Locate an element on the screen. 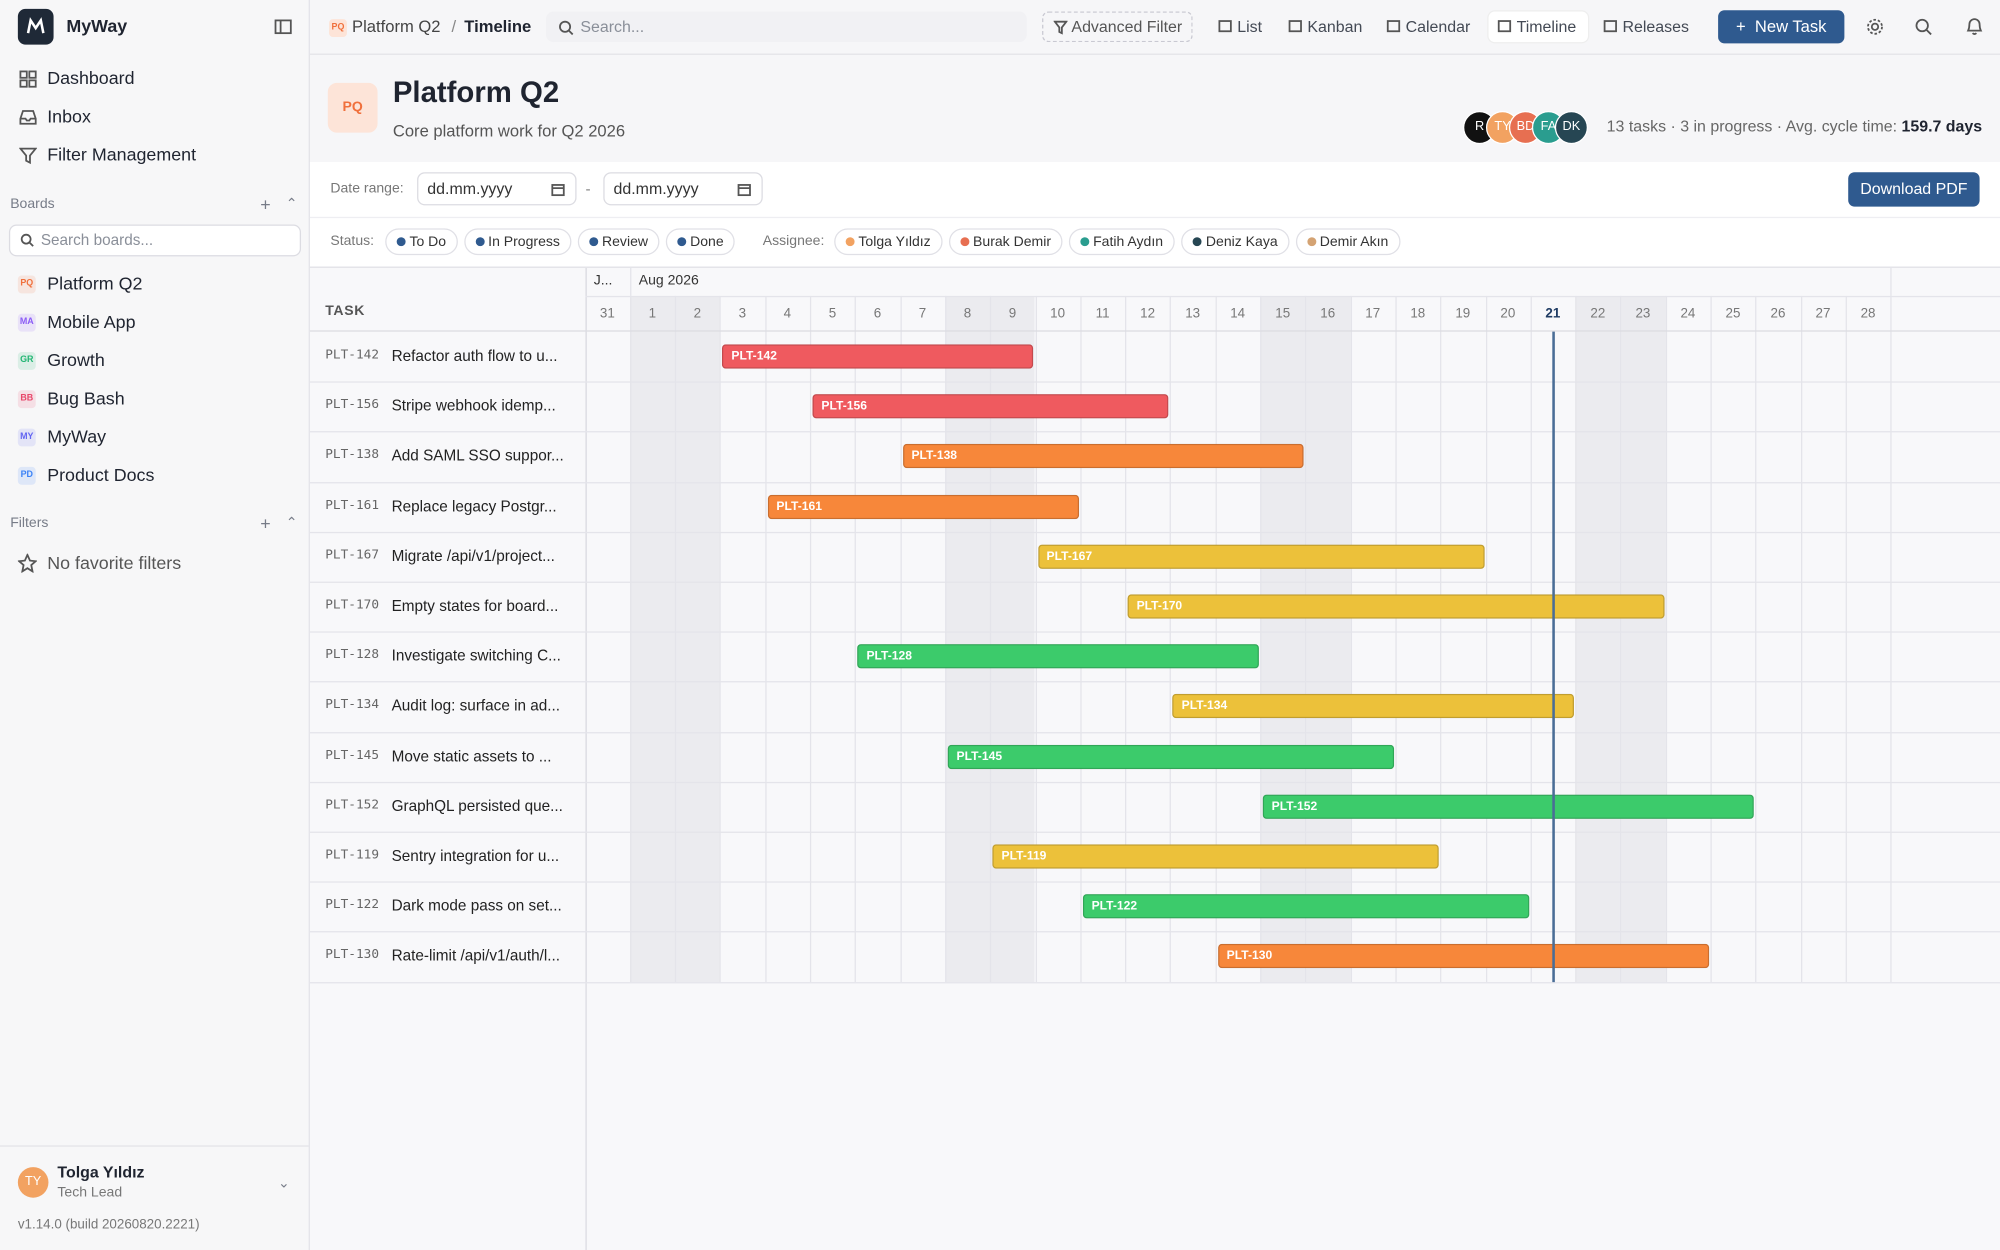 This screenshot has width=2000, height=1250. task-bar: PLT-119 is located at coordinates (1216, 856).